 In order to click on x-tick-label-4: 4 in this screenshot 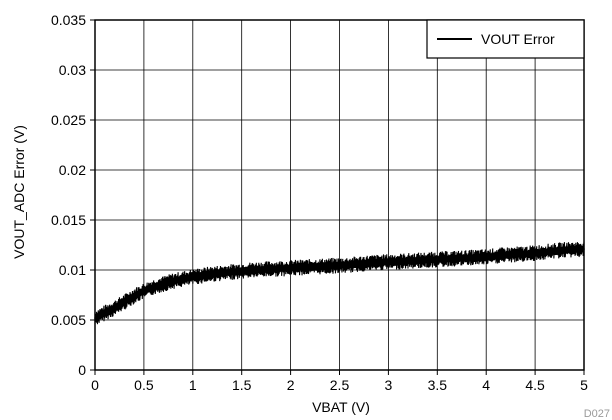, I will do `click(486, 385)`.